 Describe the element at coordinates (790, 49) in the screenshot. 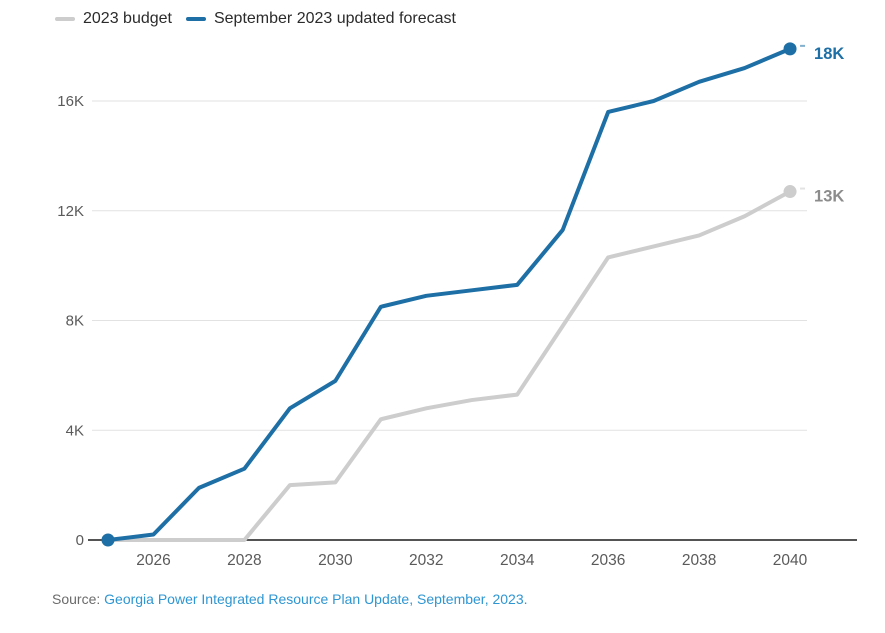

I see `series-end-dot-forecast` at that location.